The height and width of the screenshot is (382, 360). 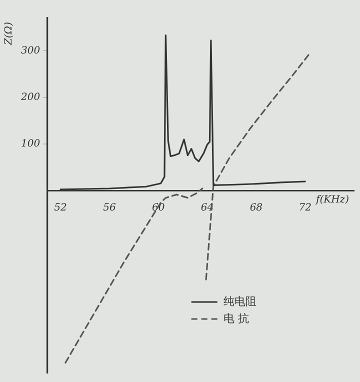 I want to click on y-tick-label: 300, so click(x=30, y=50).